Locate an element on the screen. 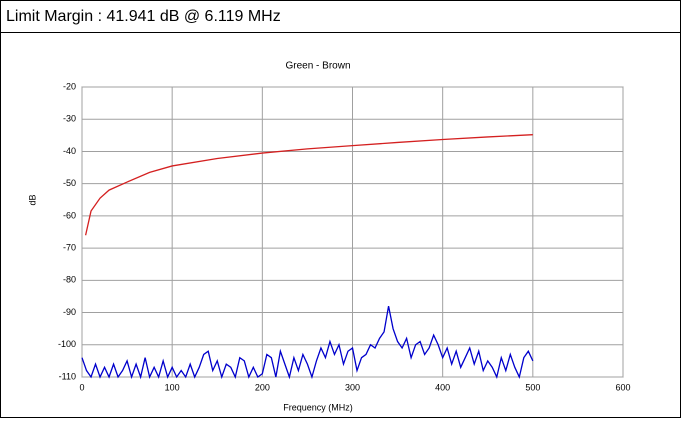  x-tick-label: 0 is located at coordinates (81, 387).